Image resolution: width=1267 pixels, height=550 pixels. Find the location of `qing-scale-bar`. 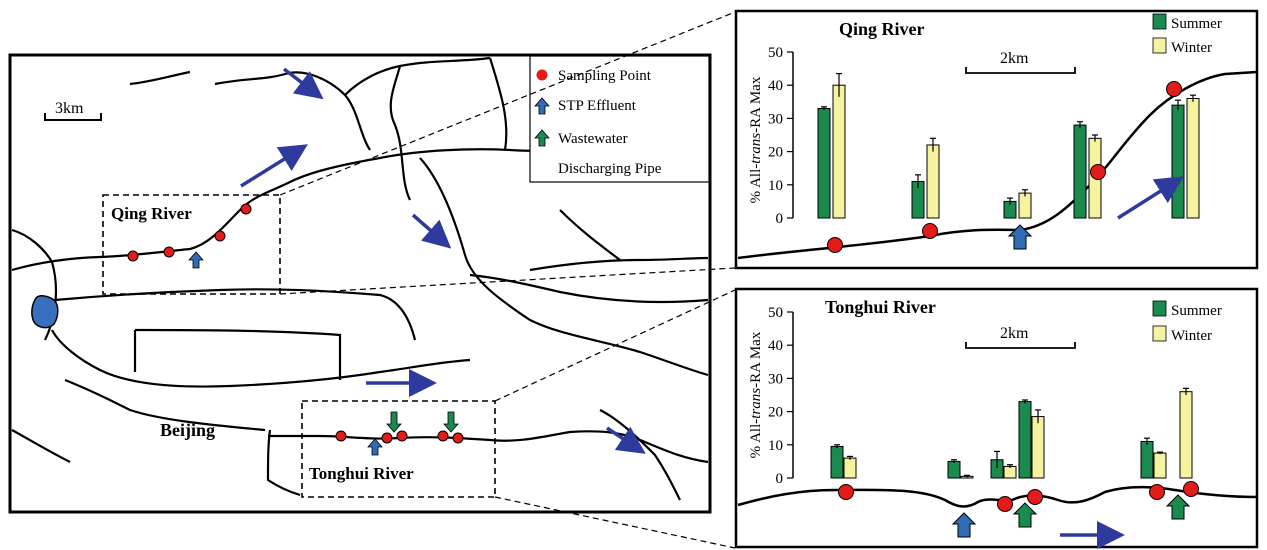

qing-scale-bar is located at coordinates (1020, 70).